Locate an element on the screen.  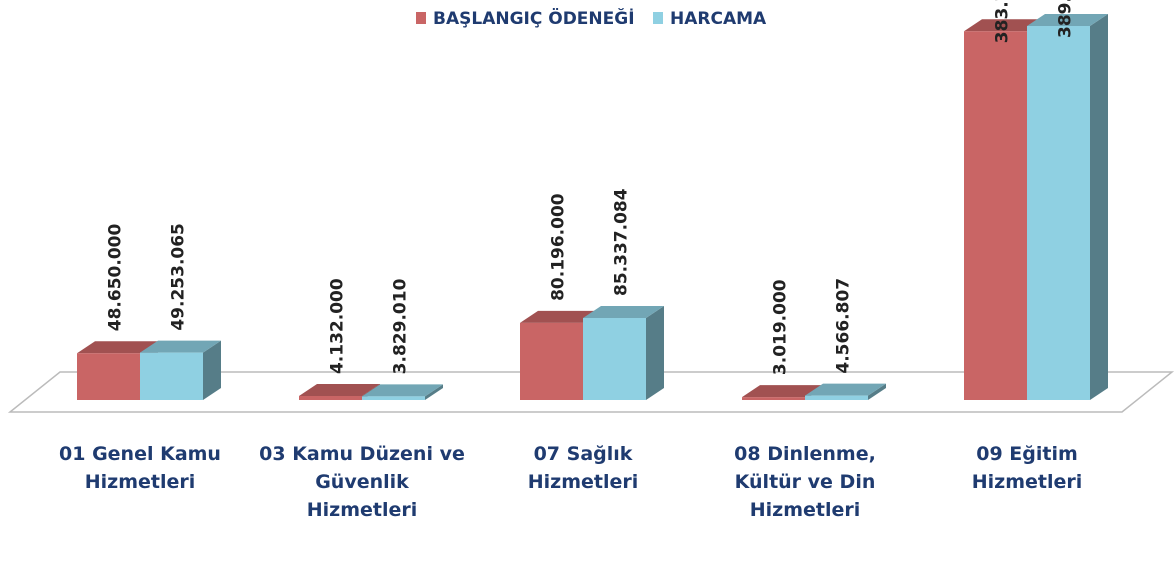
value-label: 3.829.010 is located at coordinates (401, 326).